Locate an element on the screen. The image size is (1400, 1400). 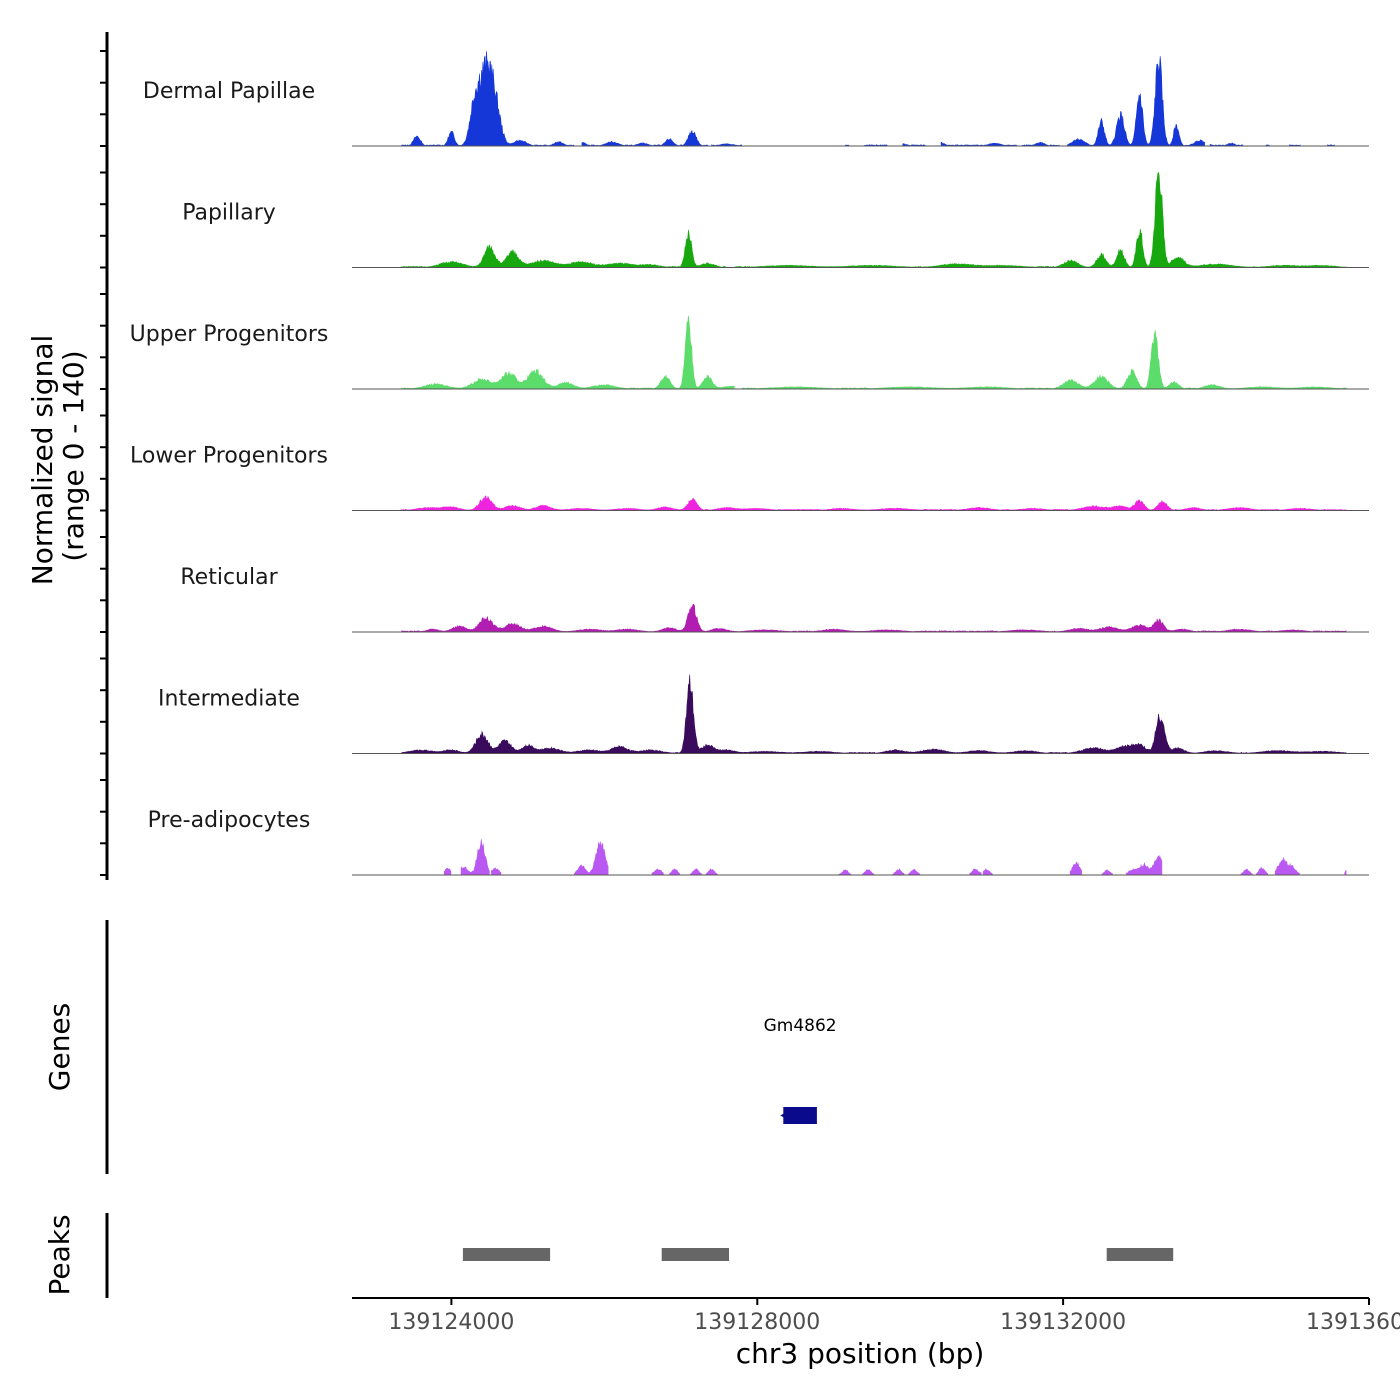
track-label: Dermal Papillae is located at coordinates (229, 91).